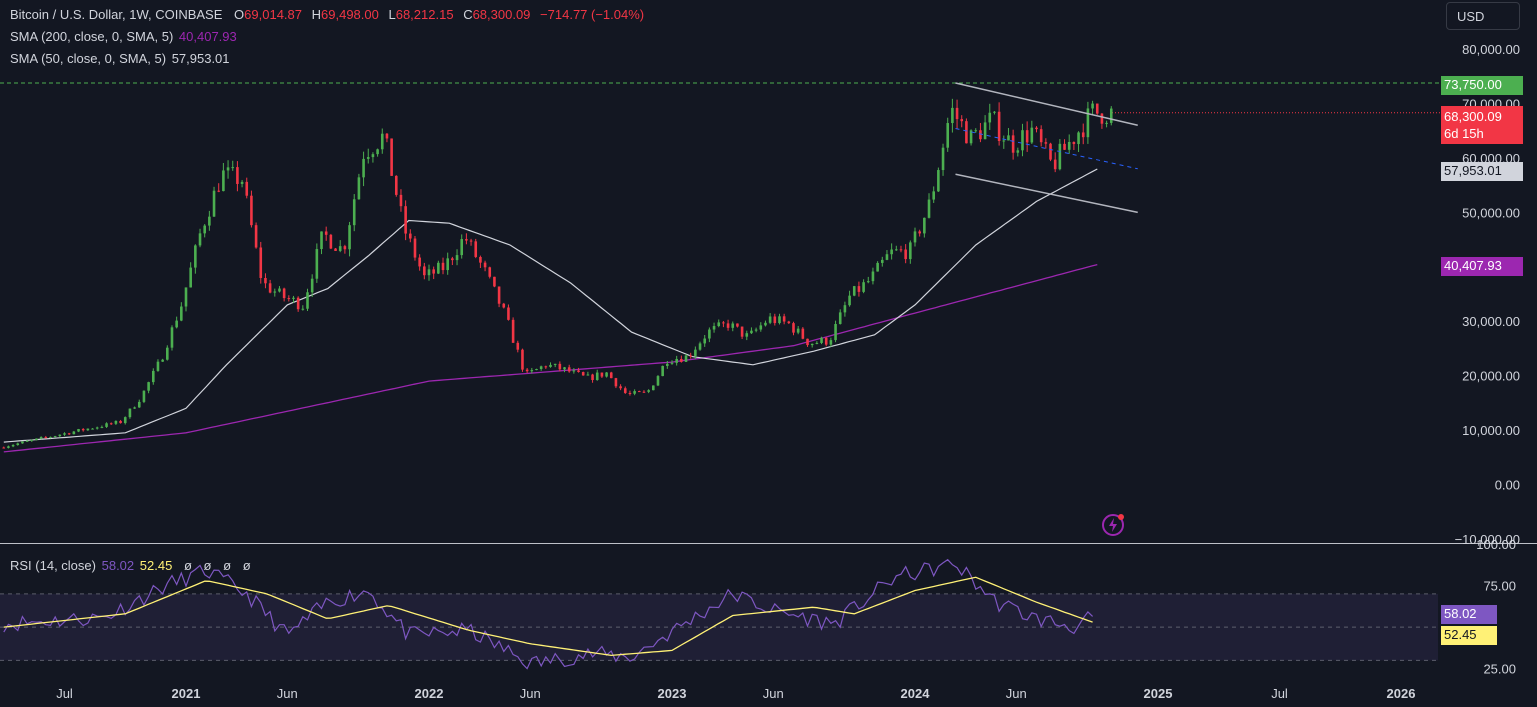 The width and height of the screenshot is (1537, 707). Describe the element at coordinates (530, 693) in the screenshot. I see `x-tick-label: Jun` at that location.